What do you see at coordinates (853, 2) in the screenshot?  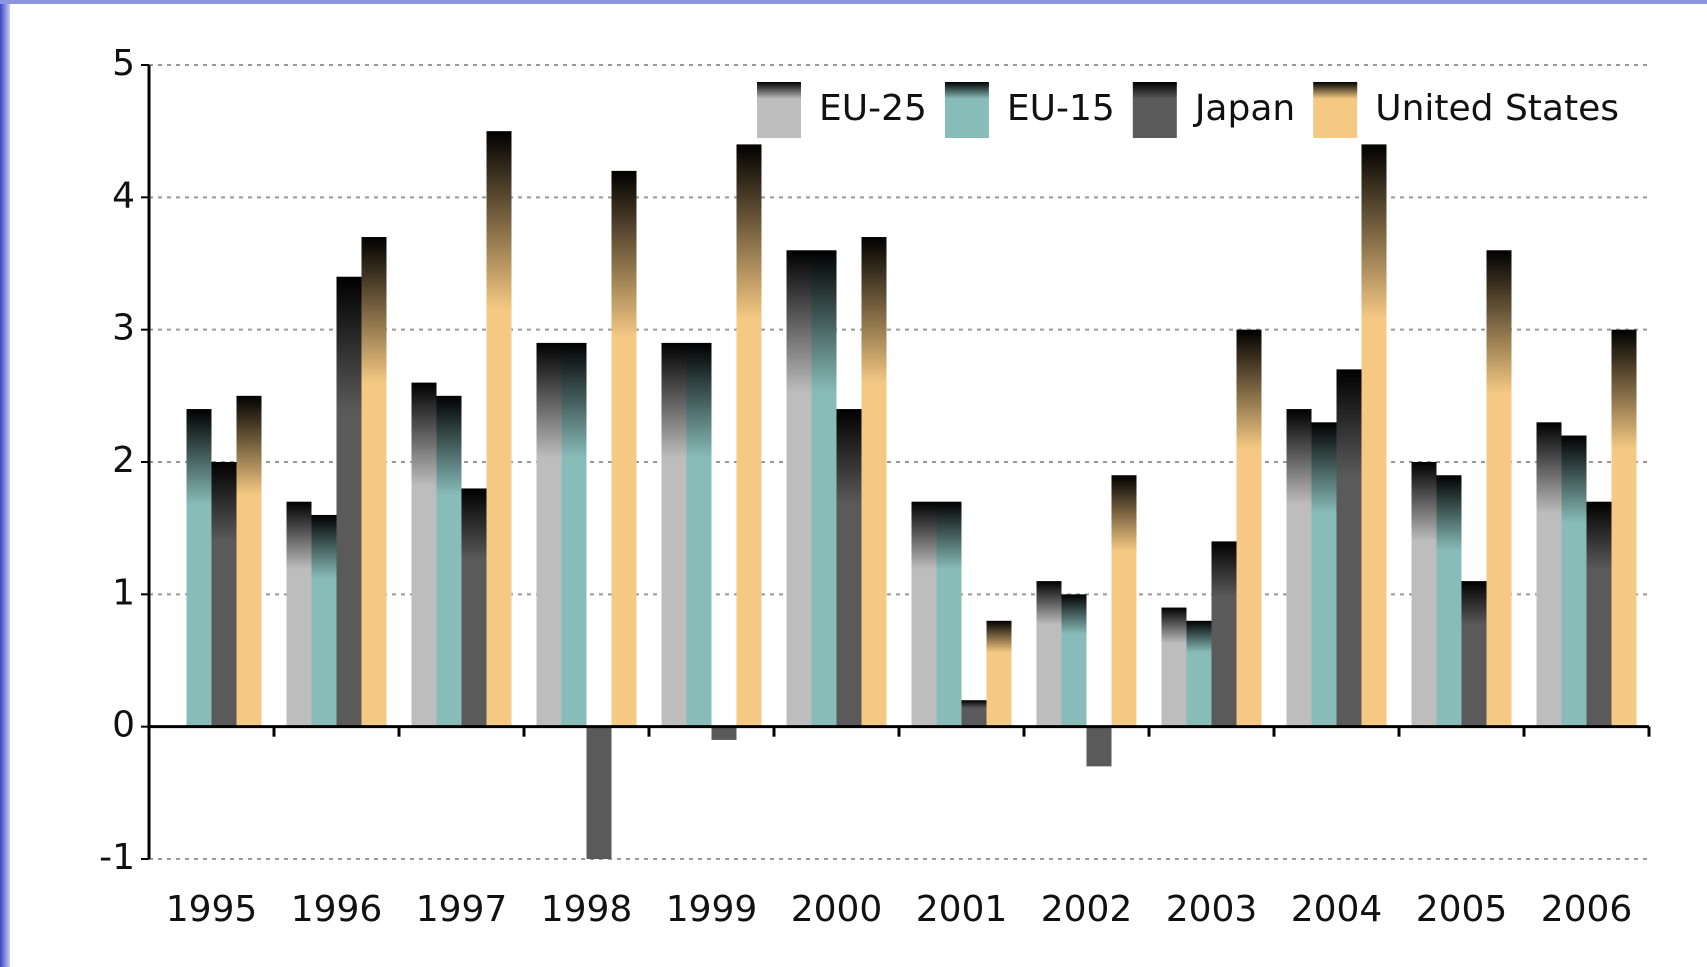 I see `frame-top` at bounding box center [853, 2].